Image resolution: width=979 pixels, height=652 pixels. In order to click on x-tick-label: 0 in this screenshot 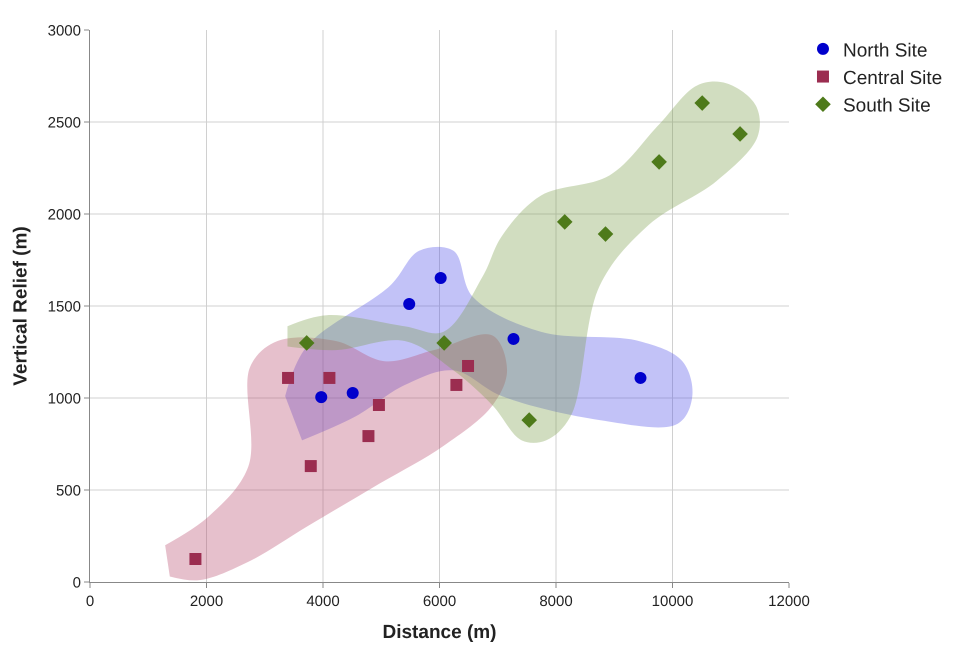, I will do `click(90, 601)`.